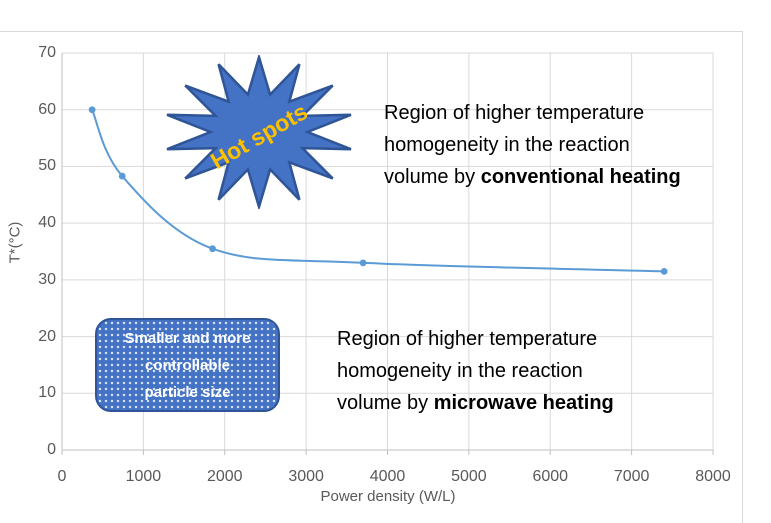 The height and width of the screenshot is (523, 771). What do you see at coordinates (475, 403) in the screenshot?
I see `region-text-line: volume by microwave heating` at bounding box center [475, 403].